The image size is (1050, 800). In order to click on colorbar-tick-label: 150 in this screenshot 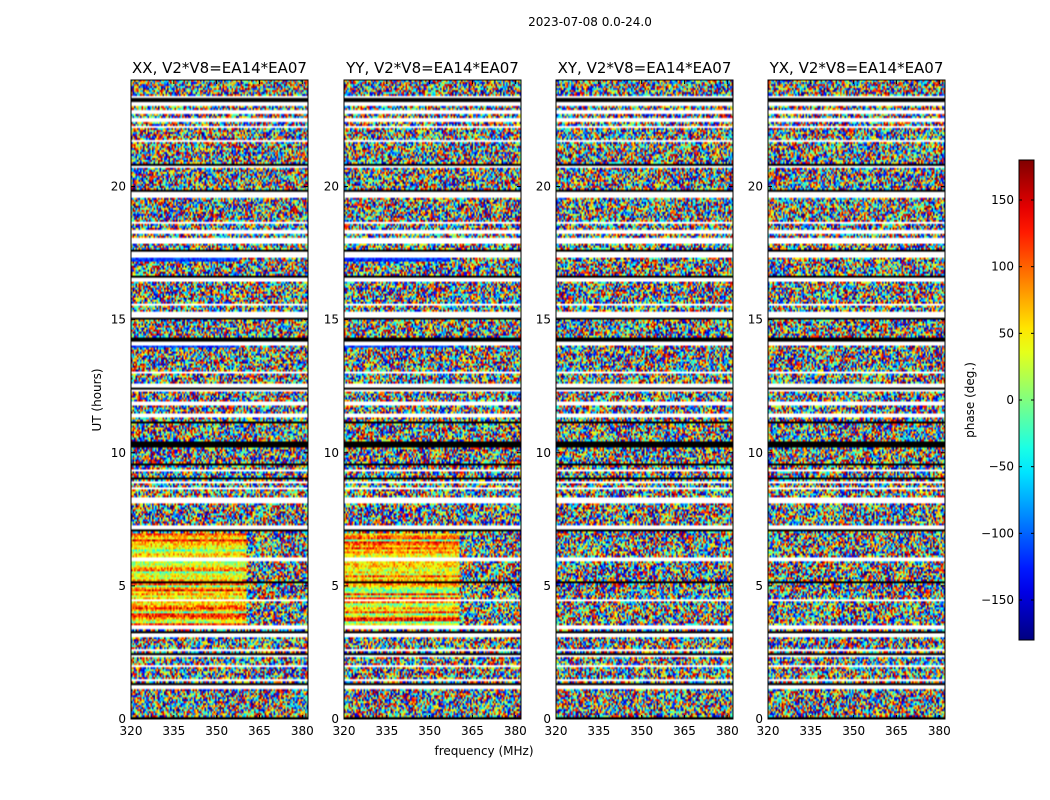, I will do `click(1002, 200)`.